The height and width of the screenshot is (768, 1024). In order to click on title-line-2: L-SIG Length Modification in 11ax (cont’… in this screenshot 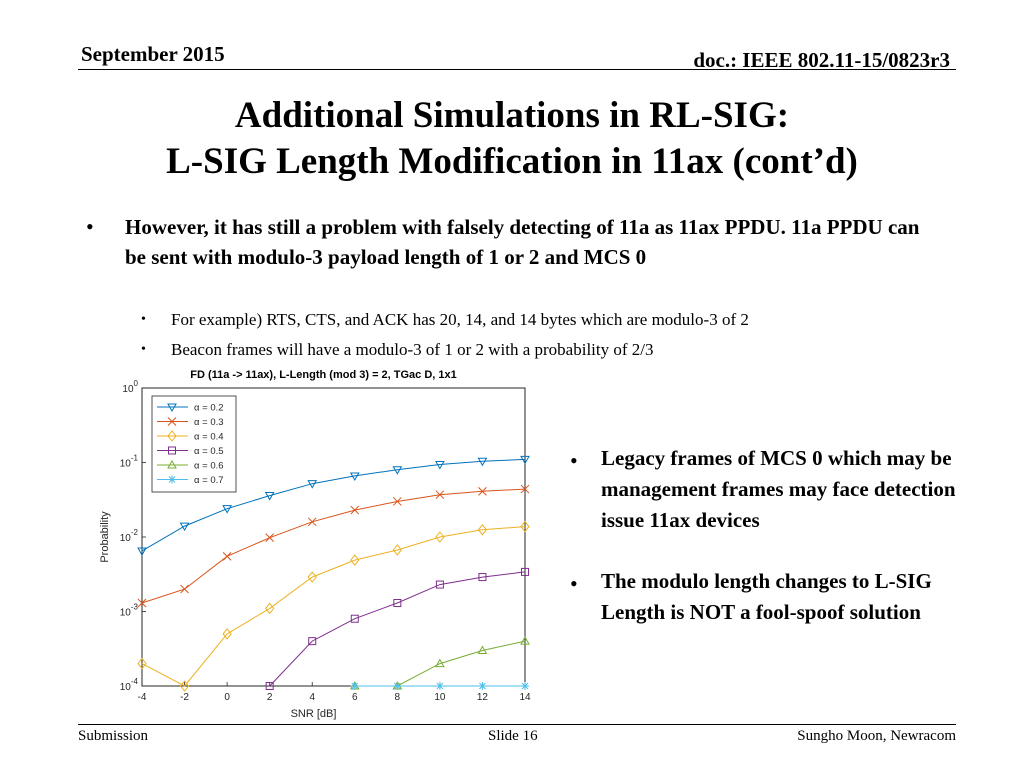, I will do `click(512, 161)`.